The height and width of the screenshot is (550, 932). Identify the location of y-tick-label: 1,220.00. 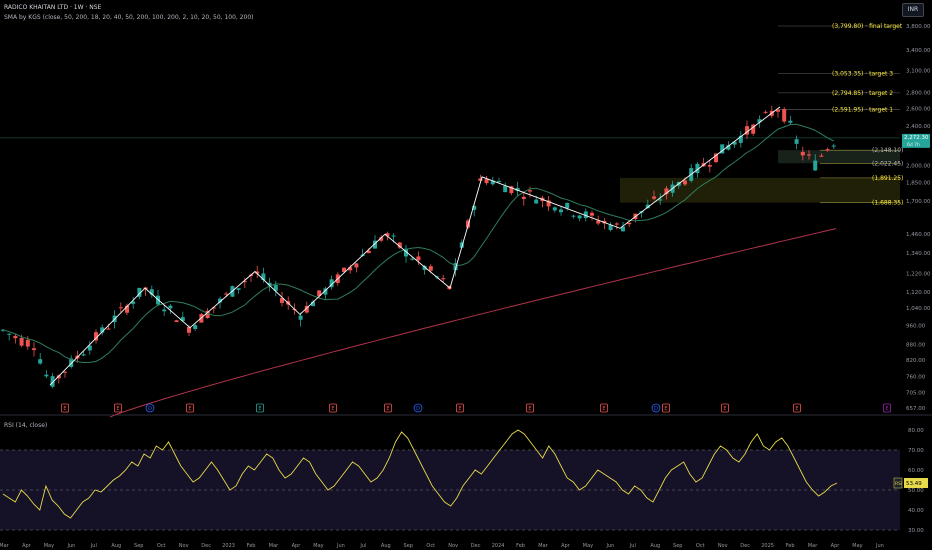
(918, 274).